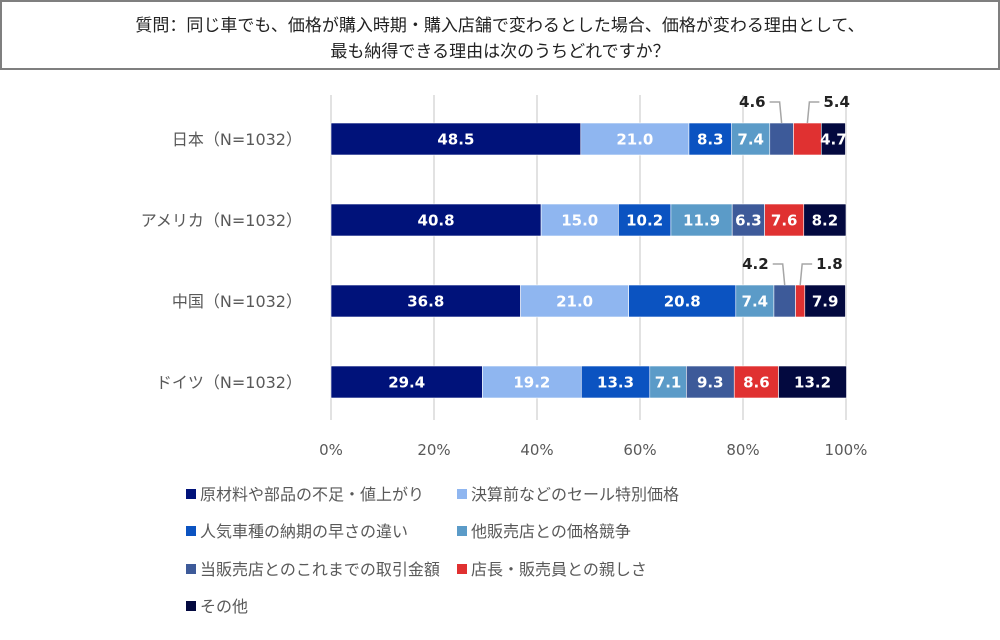 This screenshot has height=640, width=1000. I want to click on data-label: 8.2, so click(825, 221).